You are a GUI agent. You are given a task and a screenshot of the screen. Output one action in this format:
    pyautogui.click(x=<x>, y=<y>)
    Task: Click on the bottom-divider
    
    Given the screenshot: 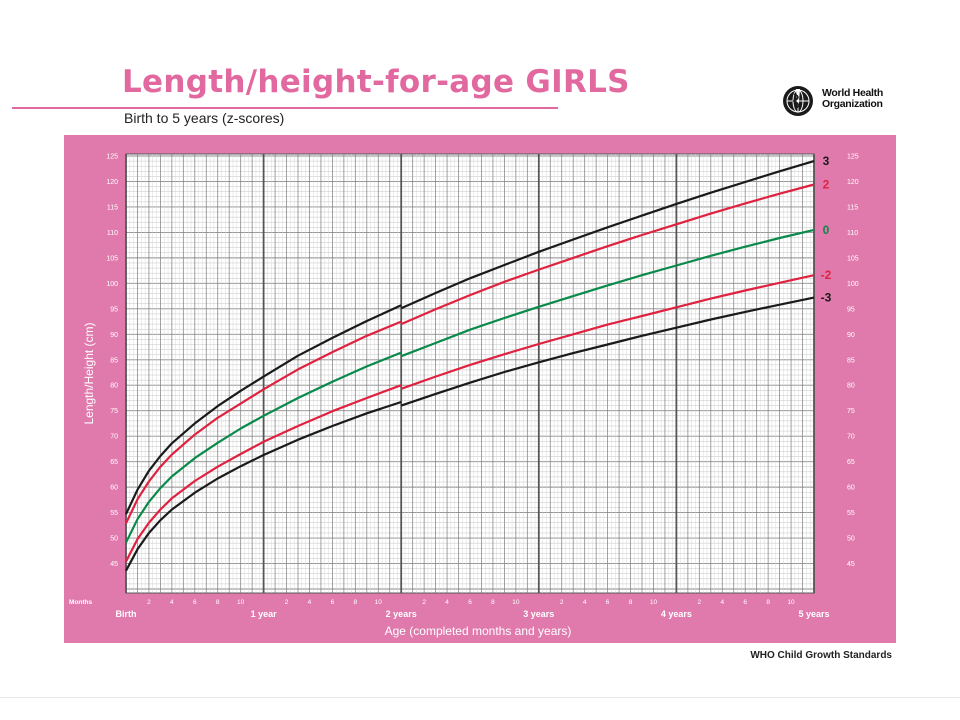 What is the action you would take?
    pyautogui.click(x=480, y=697)
    